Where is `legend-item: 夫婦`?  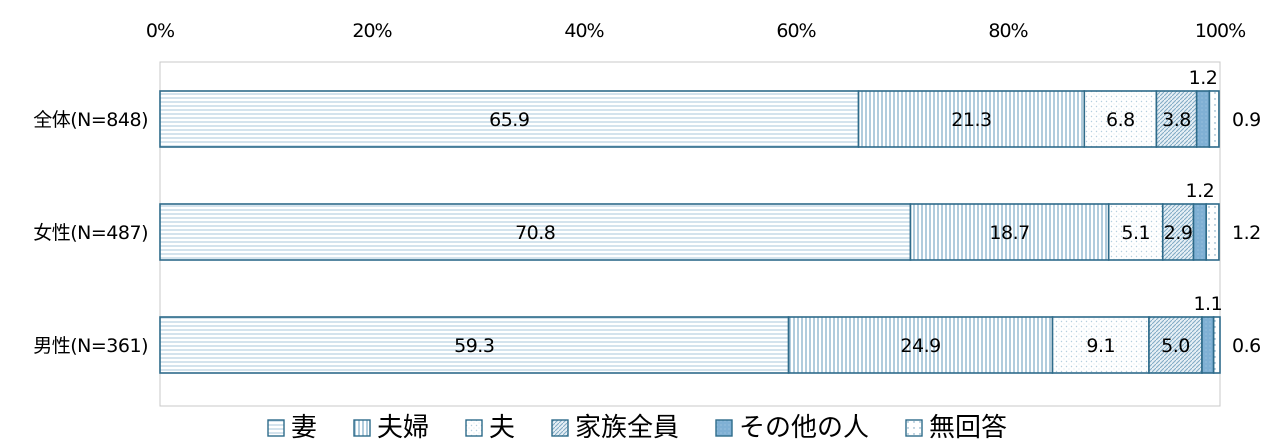
legend-item: 夫婦 is located at coordinates (391, 428).